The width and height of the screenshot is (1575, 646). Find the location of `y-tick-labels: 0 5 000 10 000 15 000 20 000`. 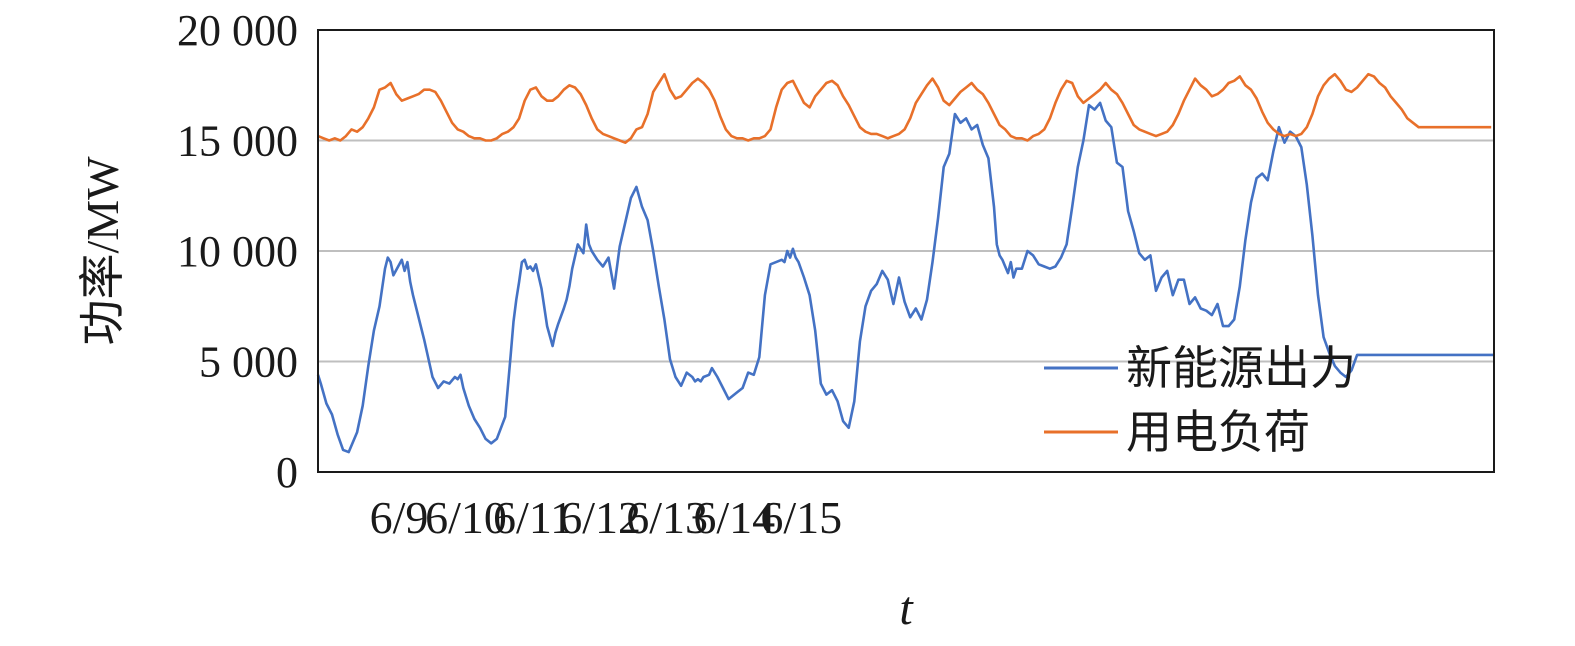

y-tick-labels: 0 5 000 10 000 15 000 20 000 is located at coordinates (237, 251).